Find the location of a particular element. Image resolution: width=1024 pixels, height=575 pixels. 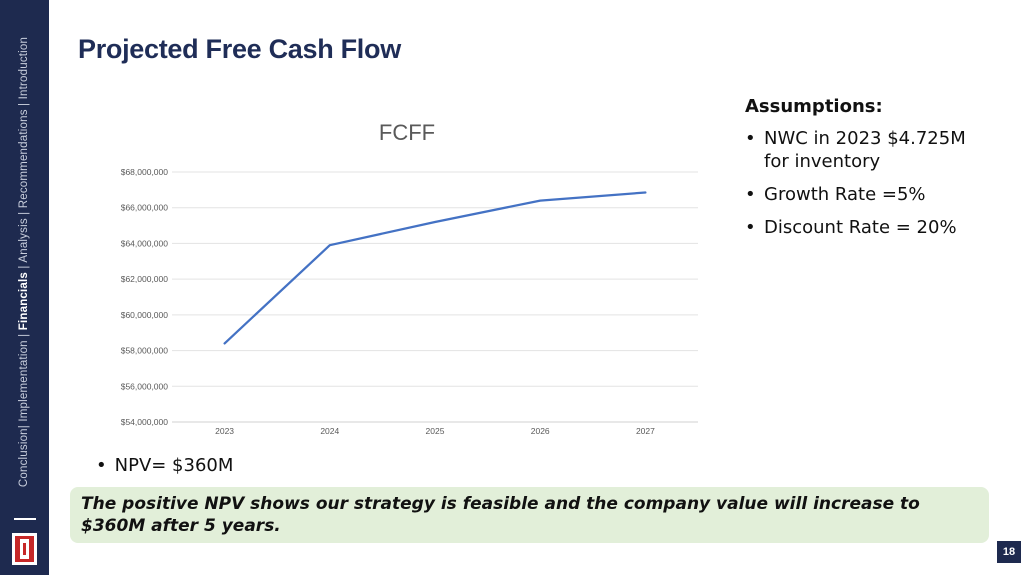

page-title: Projected Free Cash Flow is located at coordinates (239, 49).